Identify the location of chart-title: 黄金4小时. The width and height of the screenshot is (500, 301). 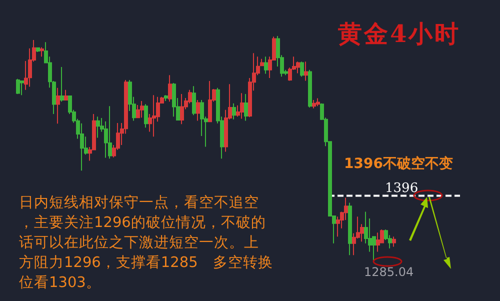
(399, 34).